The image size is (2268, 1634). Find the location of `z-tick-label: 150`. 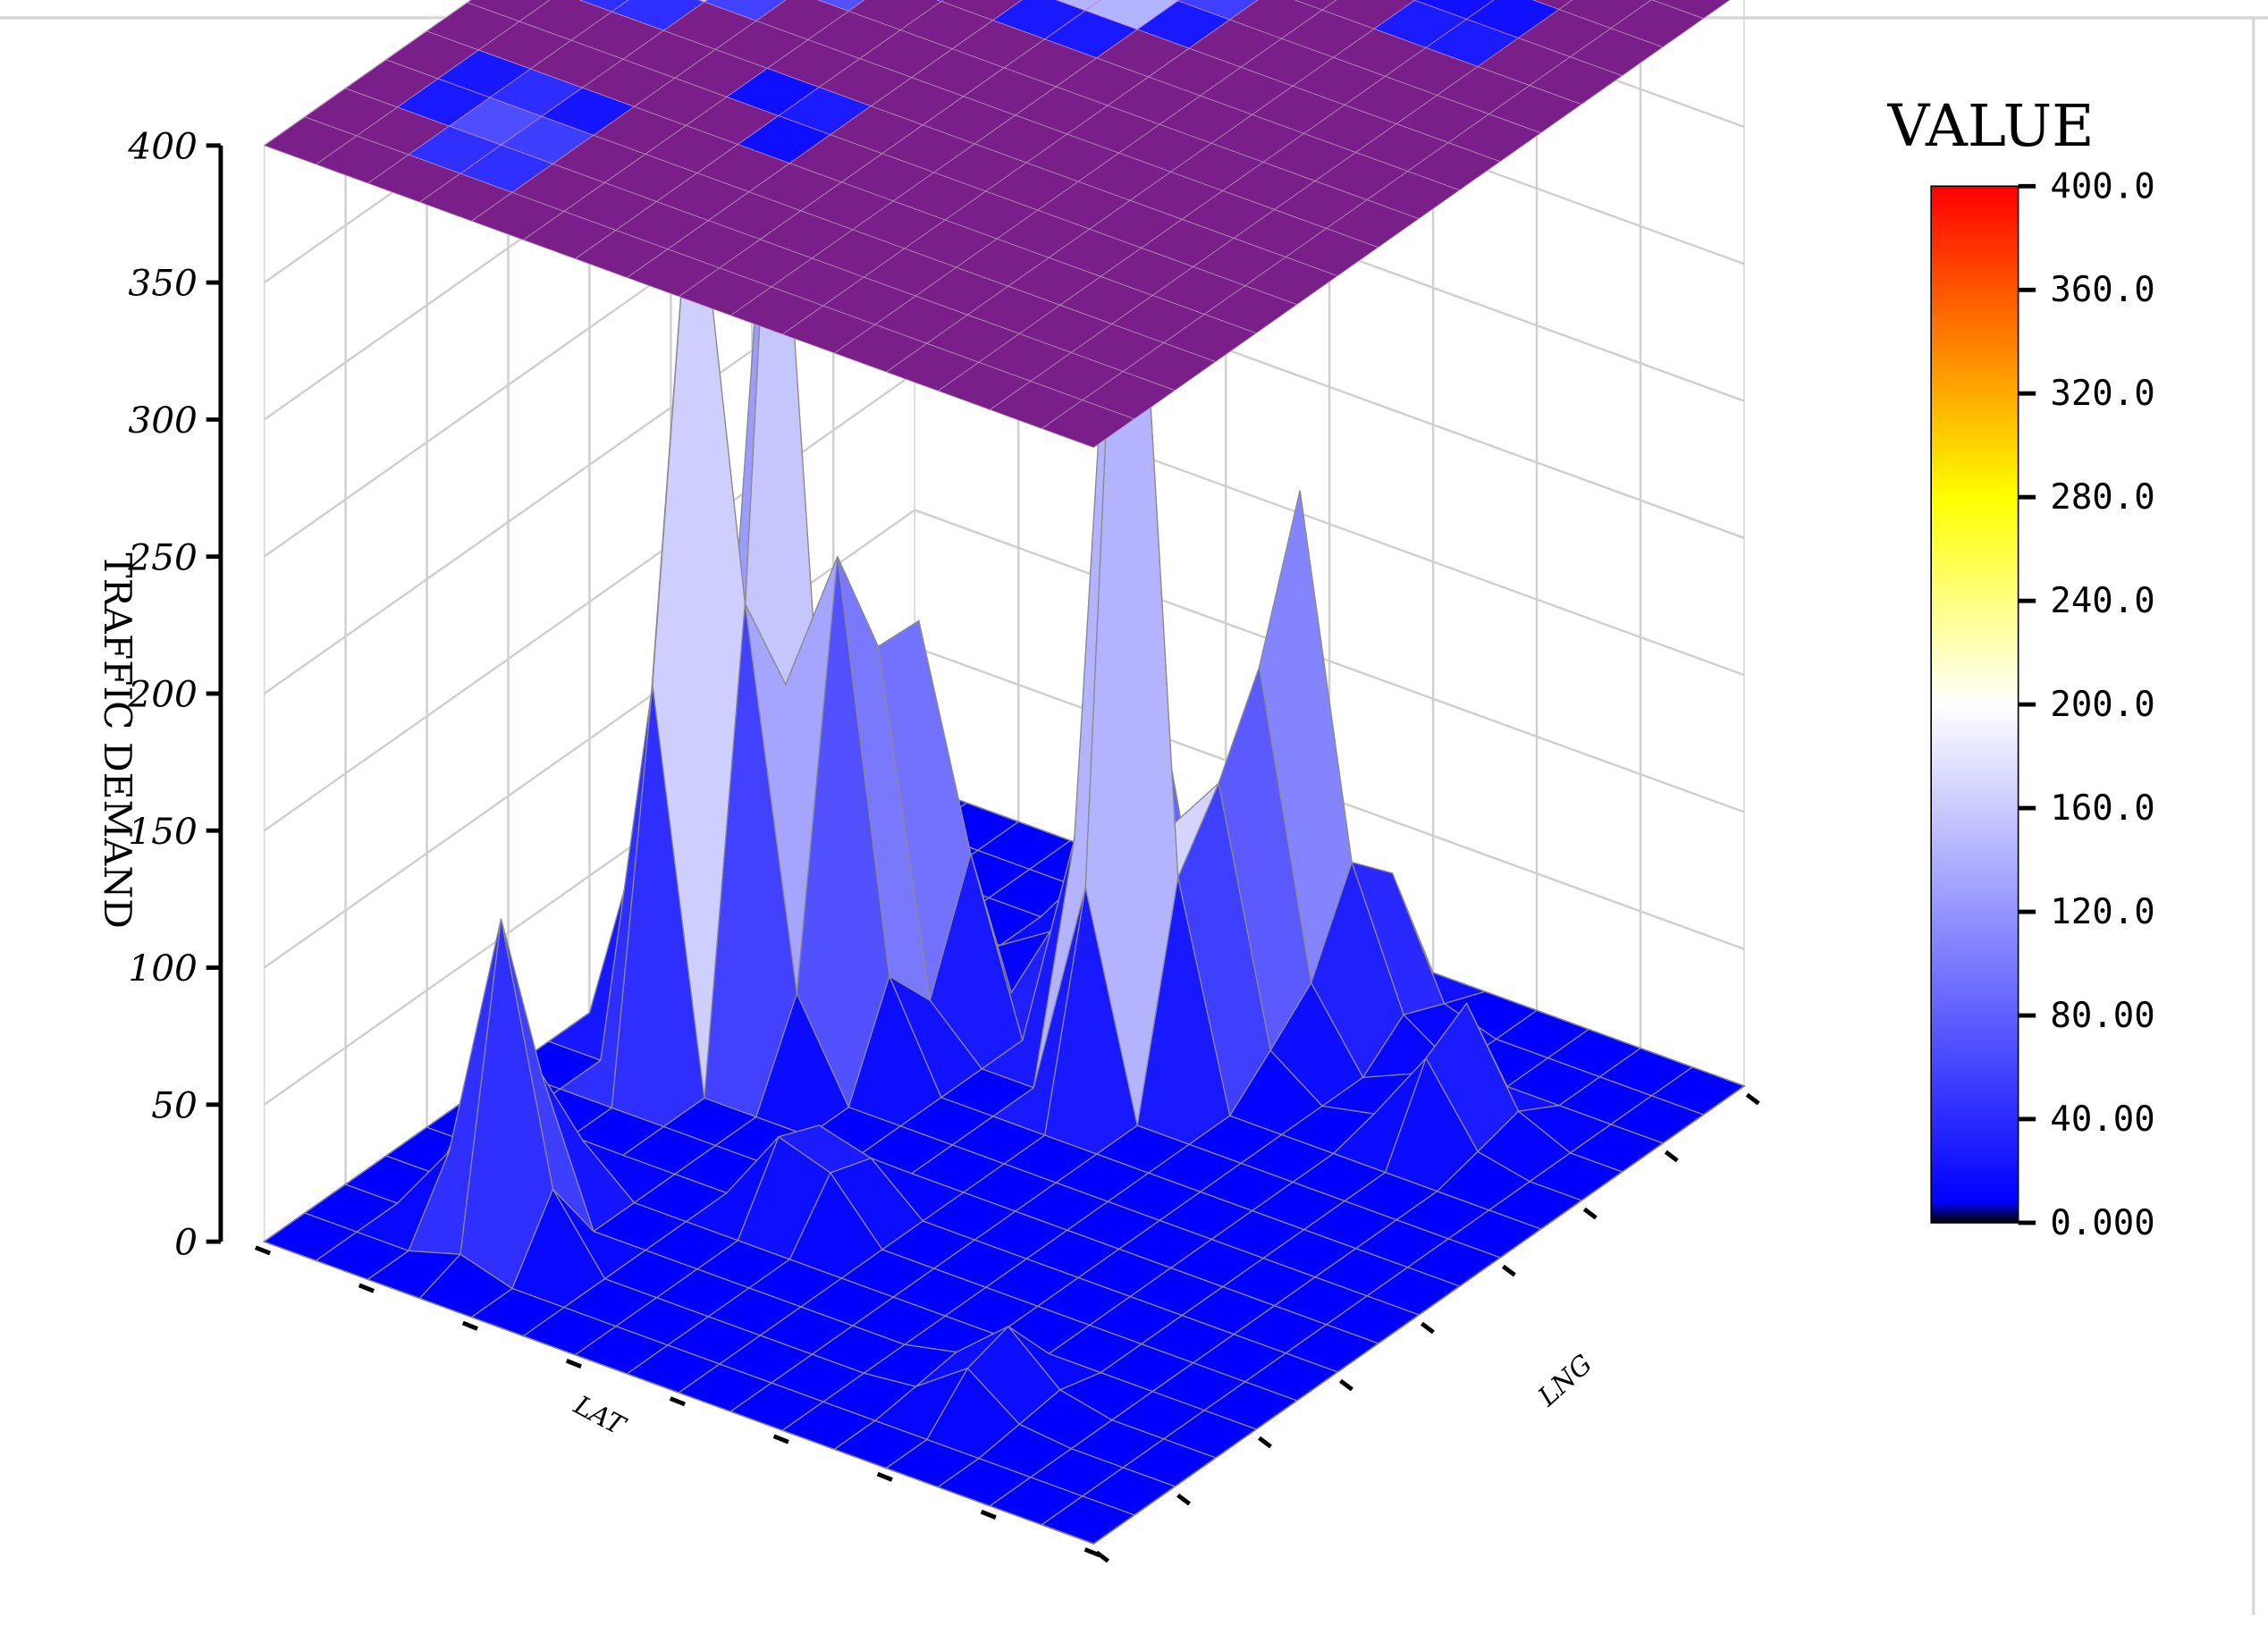

z-tick-label: 150 is located at coordinates (162, 832).